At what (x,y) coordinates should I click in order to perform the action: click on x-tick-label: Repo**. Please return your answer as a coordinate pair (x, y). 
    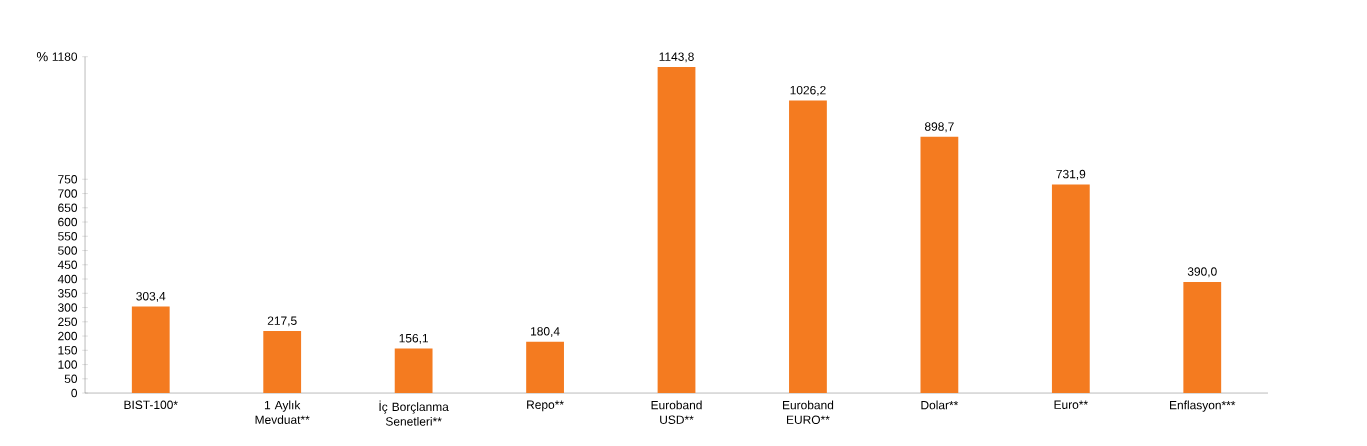
    Looking at the image, I should click on (545, 406).